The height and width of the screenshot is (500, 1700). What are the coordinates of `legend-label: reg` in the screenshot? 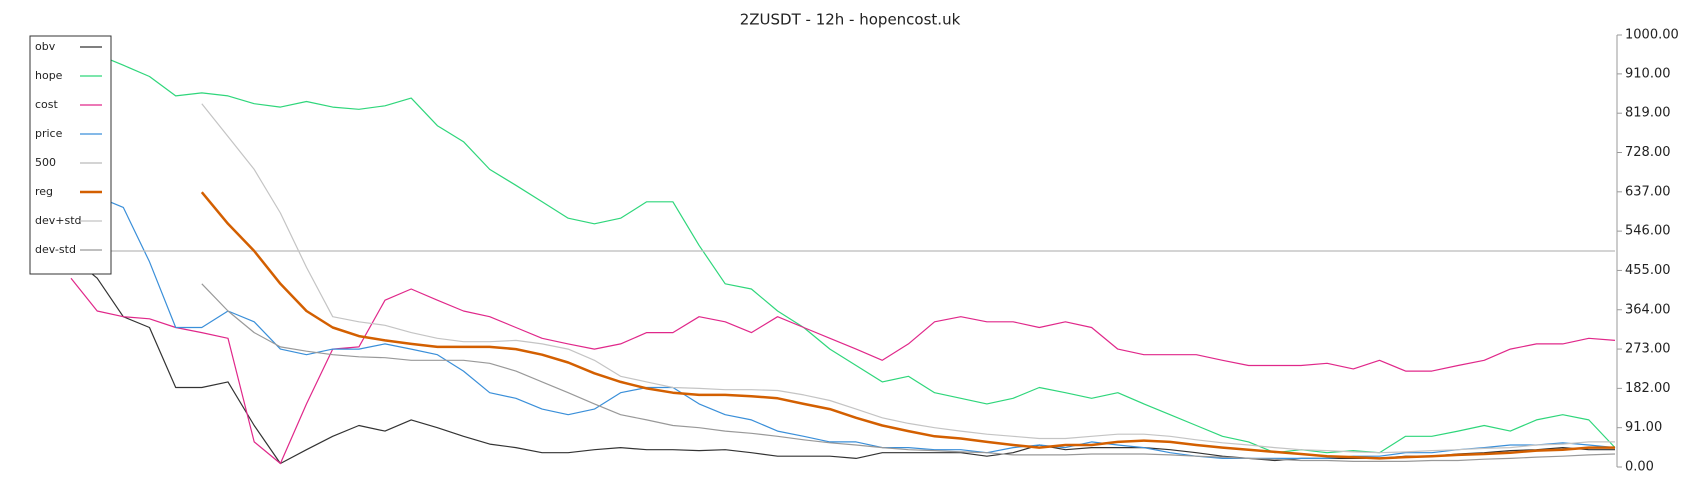 It's located at (44, 191).